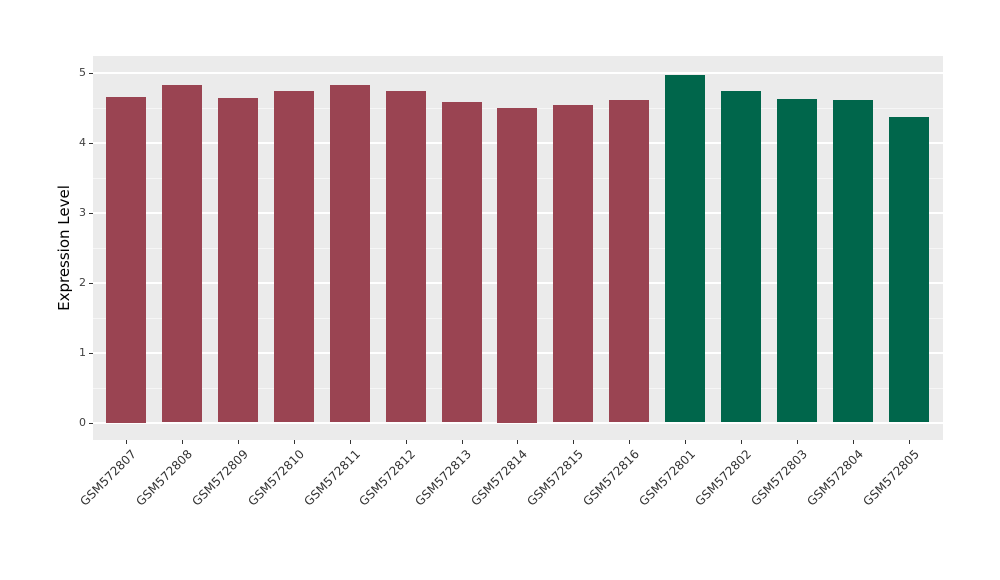 The width and height of the screenshot is (1000, 580). I want to click on x-tick-label: GSM572813, so click(443, 478).